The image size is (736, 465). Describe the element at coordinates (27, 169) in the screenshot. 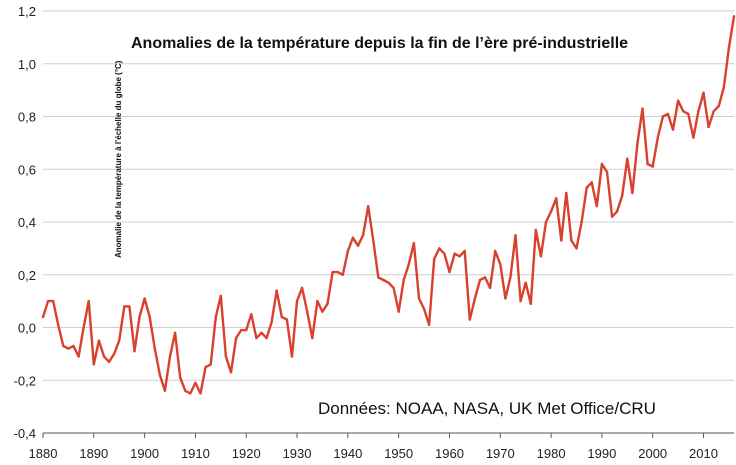

I see `y-tick-label: 0,6` at that location.